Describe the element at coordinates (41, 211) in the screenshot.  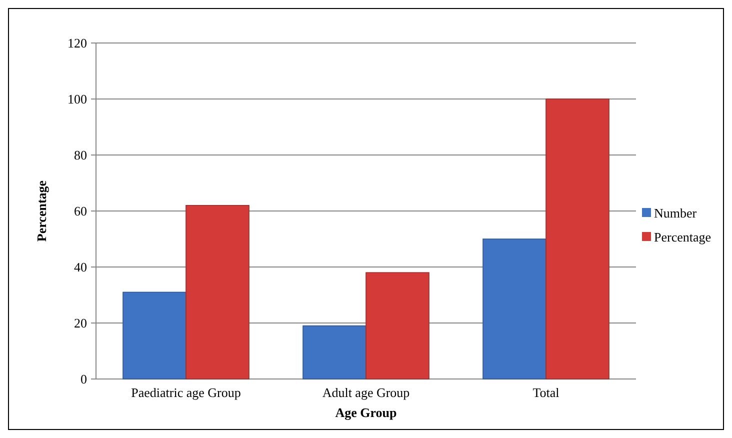
I see `y-axis-title: Percentage` at that location.